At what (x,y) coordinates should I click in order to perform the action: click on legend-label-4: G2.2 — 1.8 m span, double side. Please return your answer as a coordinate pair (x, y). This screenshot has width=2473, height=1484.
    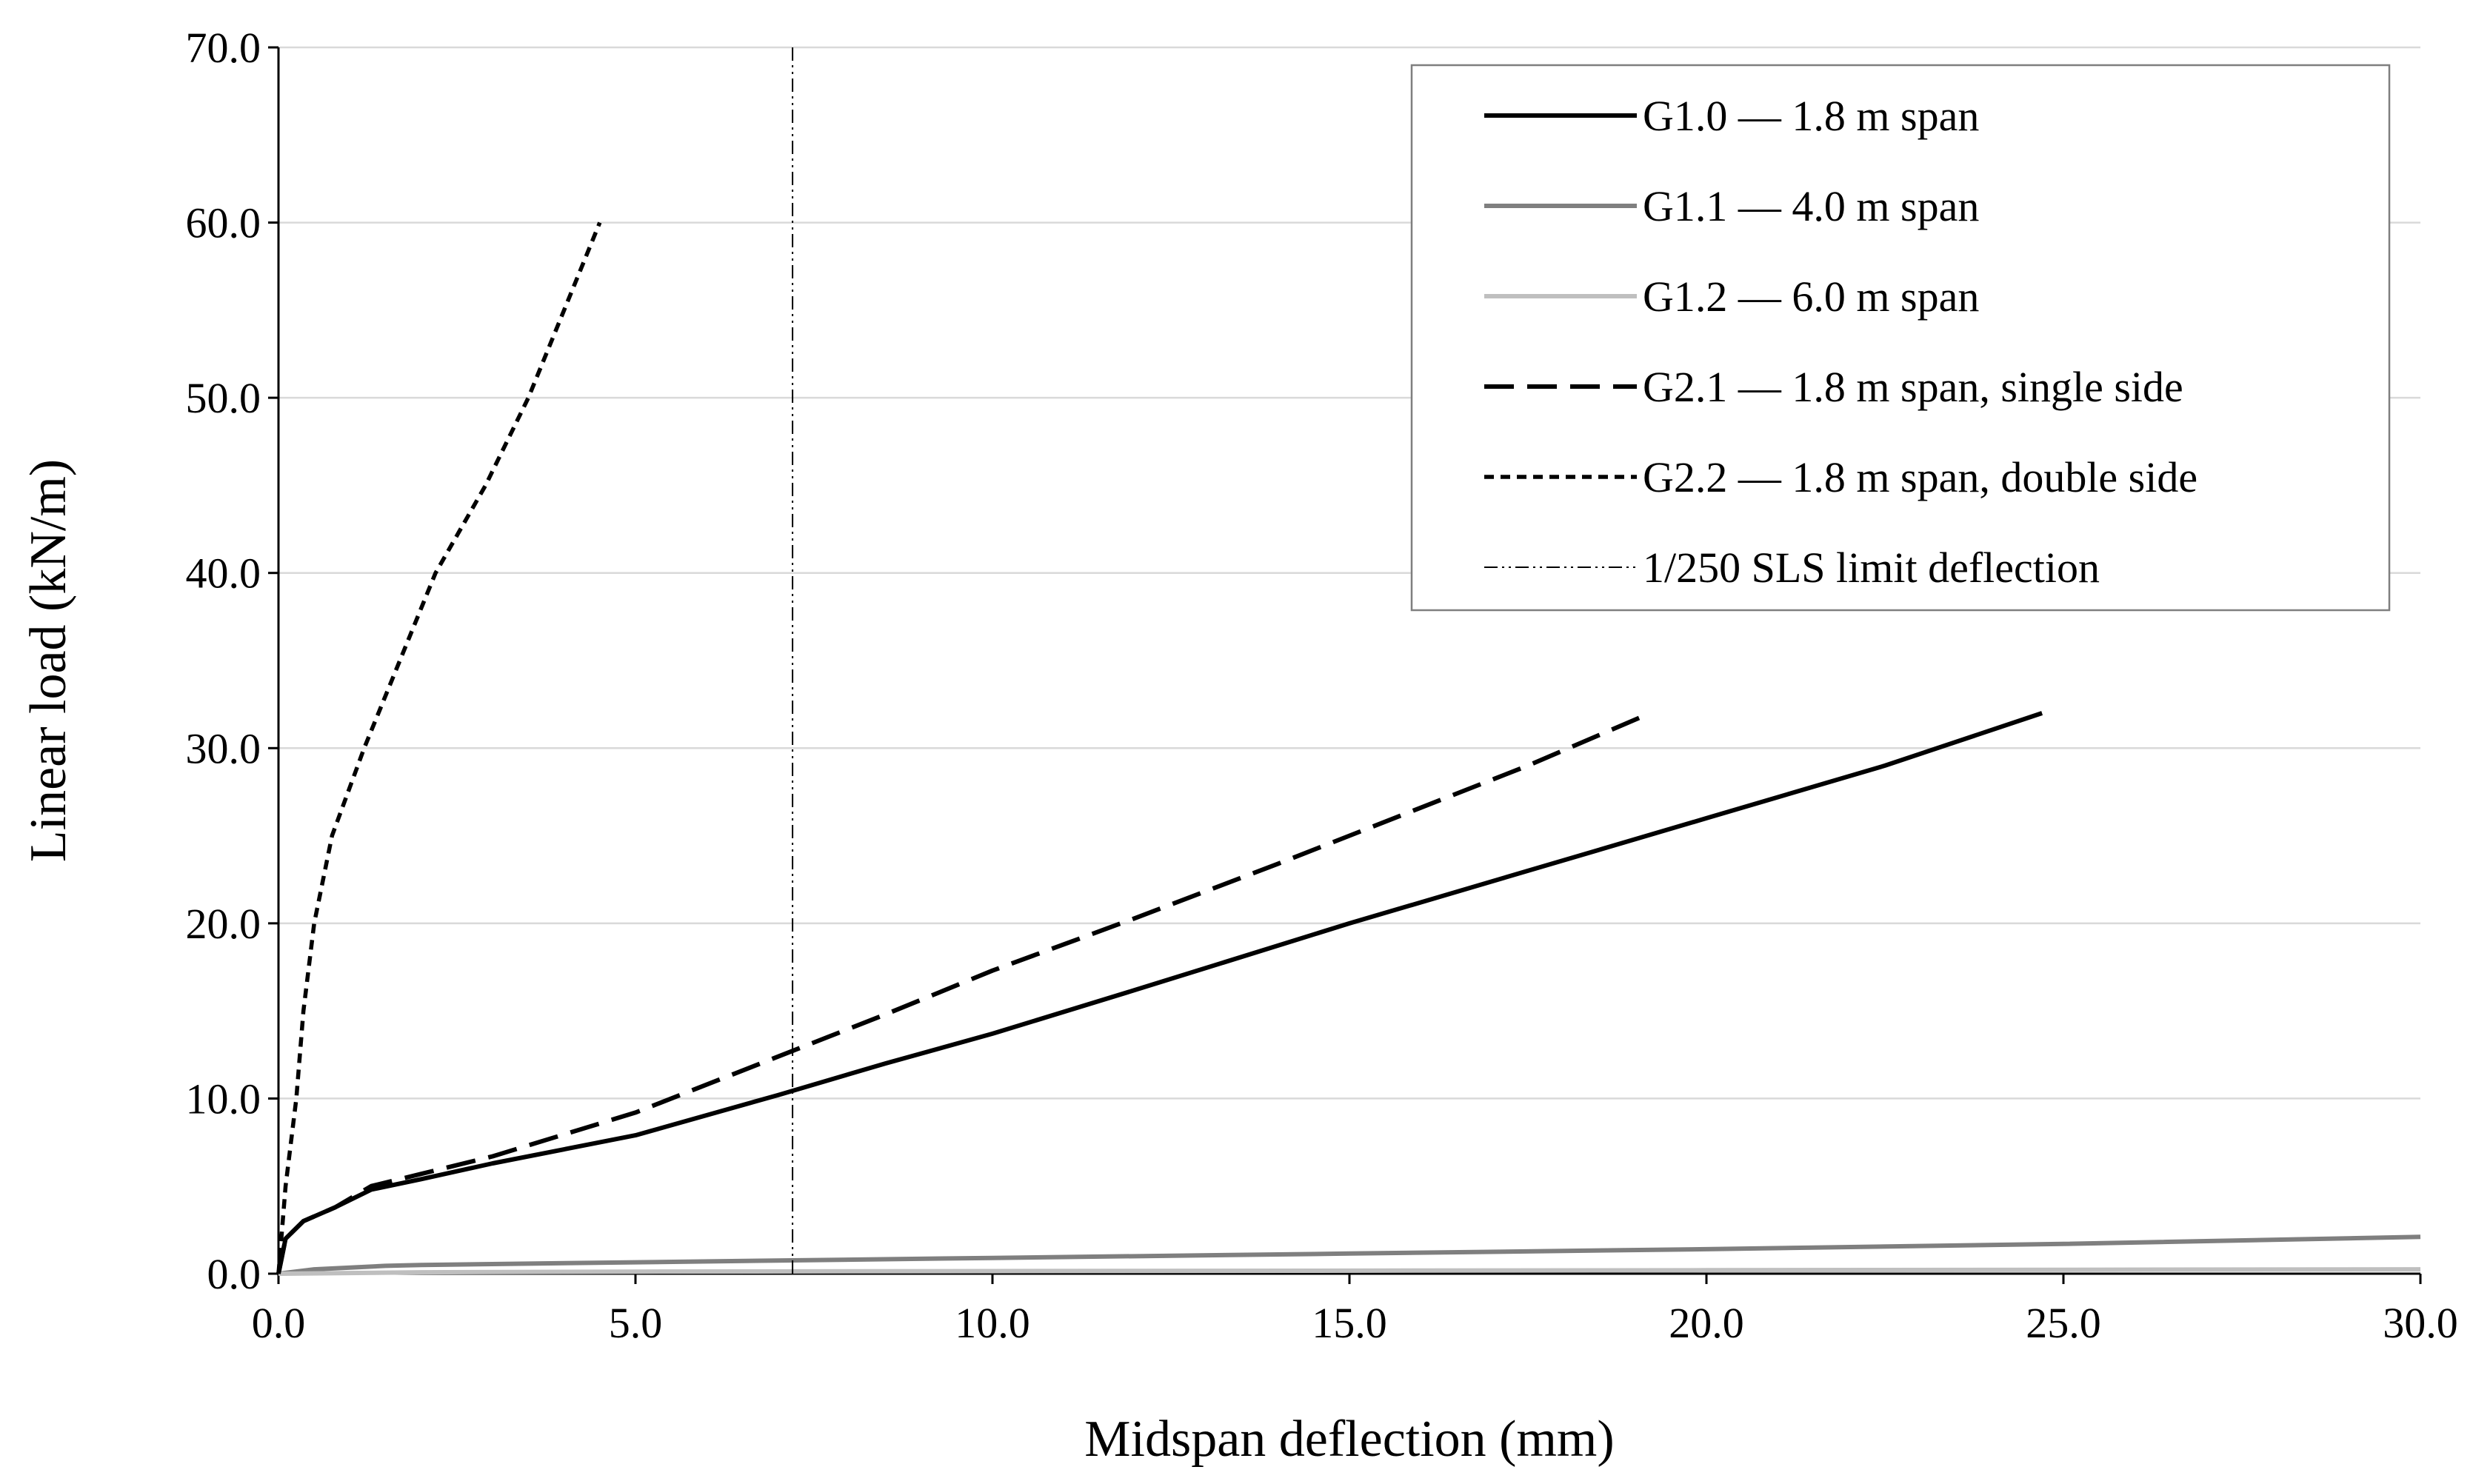
    Looking at the image, I should click on (1920, 477).